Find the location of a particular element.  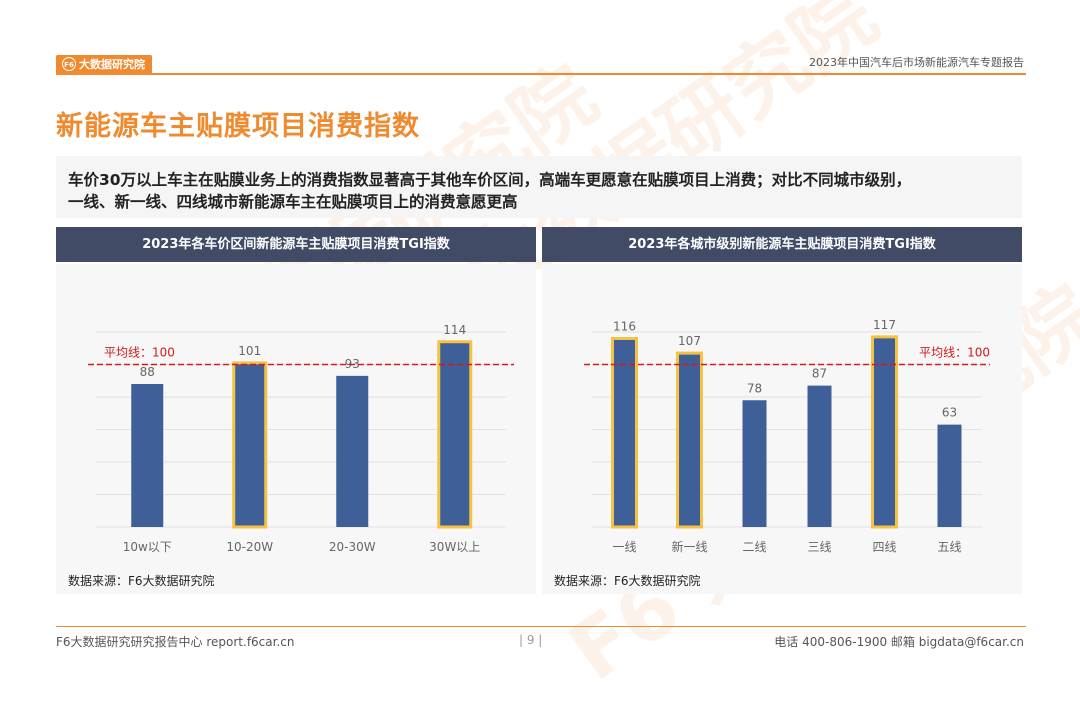

chart-city-tier: 116 一线 107 新一线 78 二线 87 三线 117 四线 63 五线 平均线：100 is located at coordinates (787, 436).